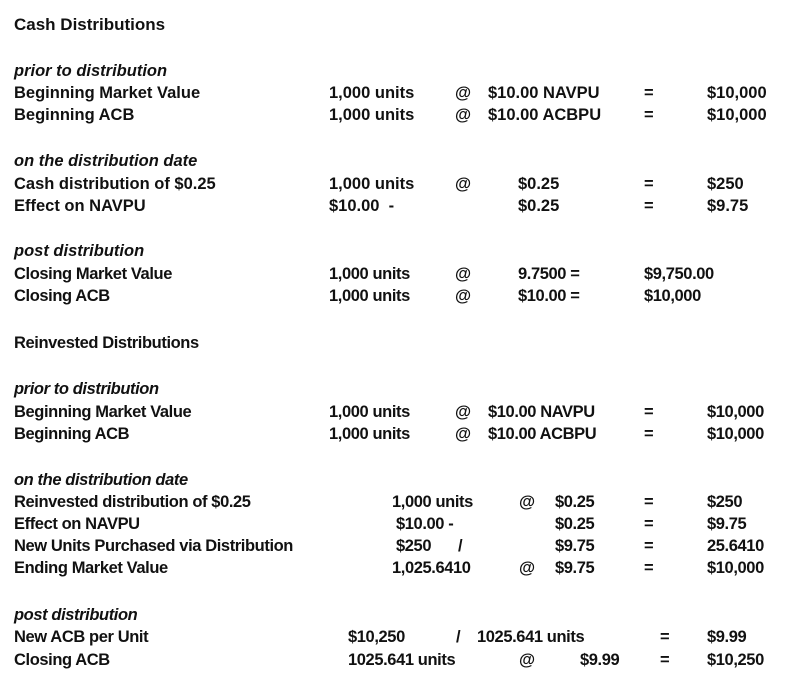 The image size is (800, 686). Describe the element at coordinates (679, 274) in the screenshot. I see `row-result: $9,750.00` at that location.